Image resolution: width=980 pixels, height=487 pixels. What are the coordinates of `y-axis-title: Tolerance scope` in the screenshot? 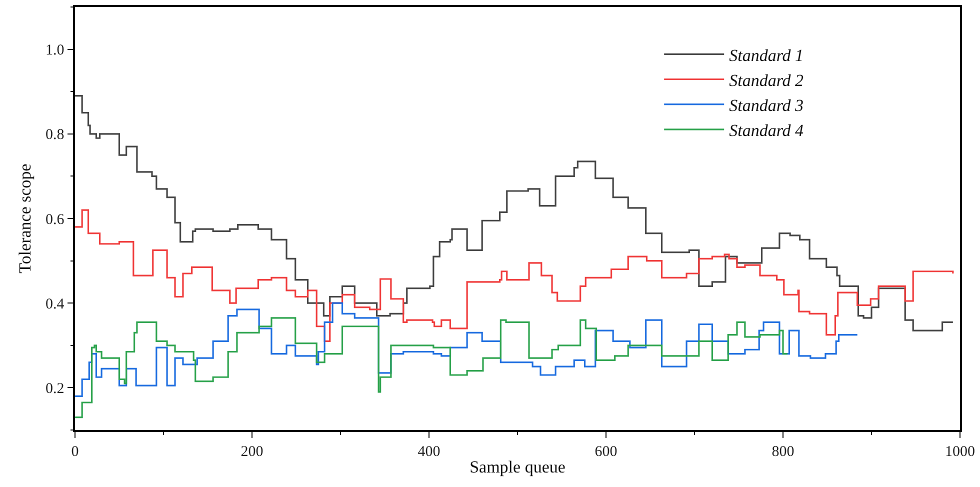 It's located at (25, 219).